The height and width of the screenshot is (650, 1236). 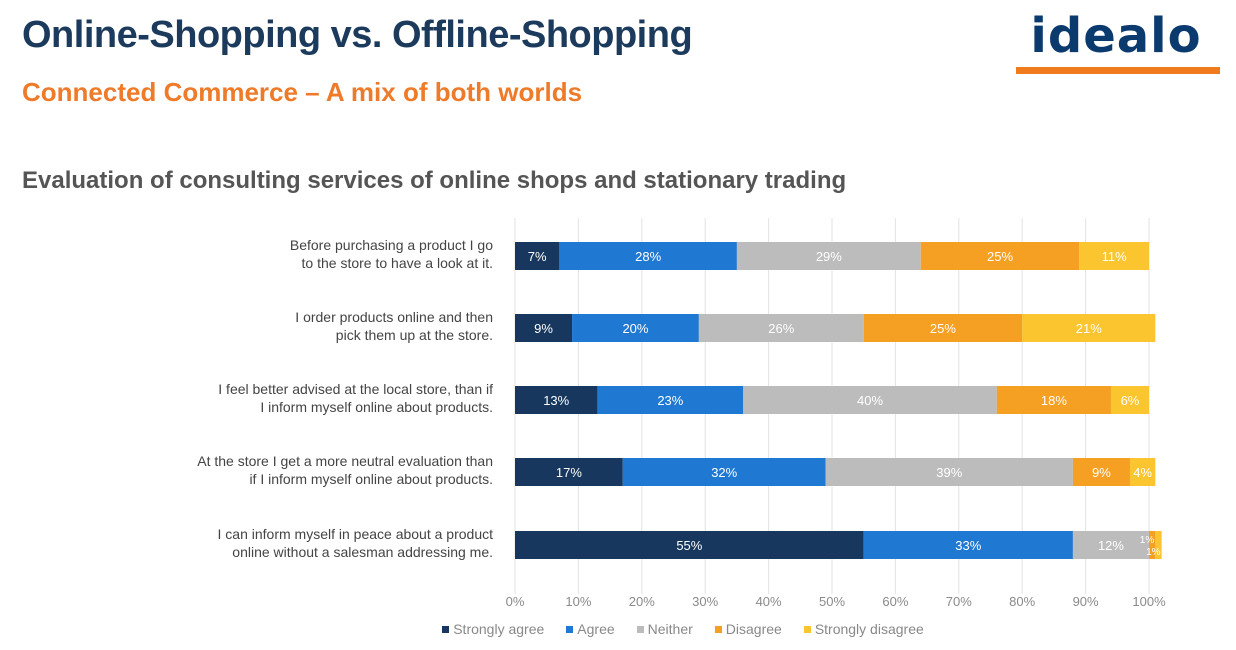 I want to click on x-tick-label: 70%, so click(x=959, y=601).